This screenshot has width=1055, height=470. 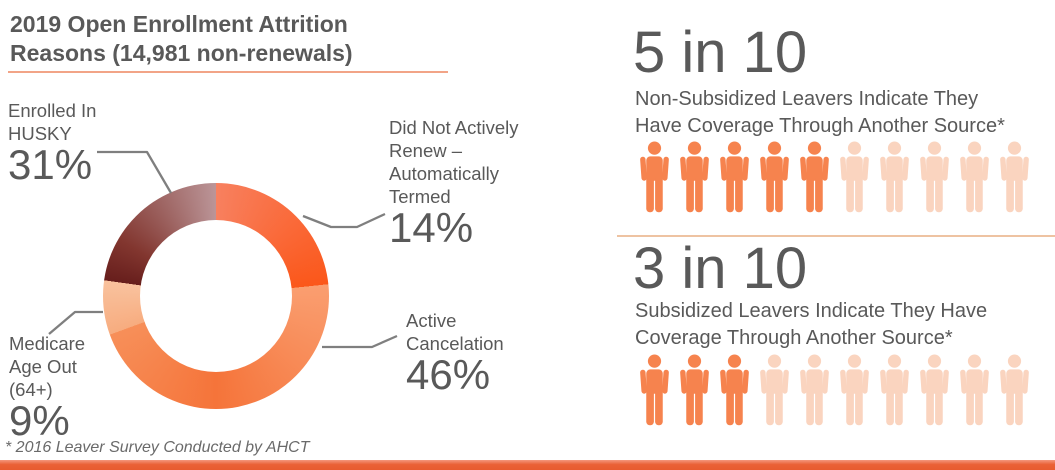 What do you see at coordinates (39, 420) in the screenshot?
I see `callout-percent: 9%` at bounding box center [39, 420].